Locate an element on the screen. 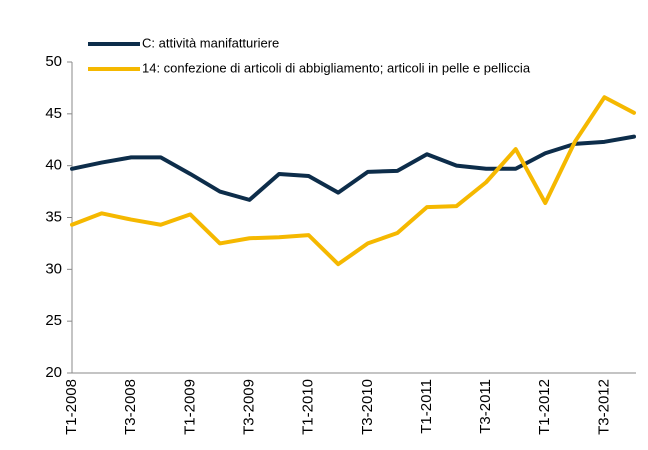 Image resolution: width=648 pixels, height=450 pixels. y-tick-label: 25 is located at coordinates (53, 320).